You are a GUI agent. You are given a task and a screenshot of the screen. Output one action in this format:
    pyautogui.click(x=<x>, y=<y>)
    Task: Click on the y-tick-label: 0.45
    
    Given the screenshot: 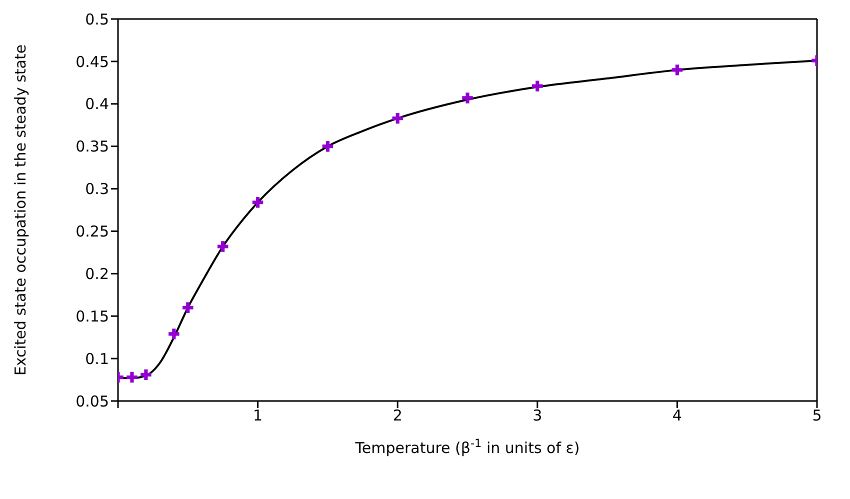 What is the action you would take?
    pyautogui.click(x=92, y=61)
    